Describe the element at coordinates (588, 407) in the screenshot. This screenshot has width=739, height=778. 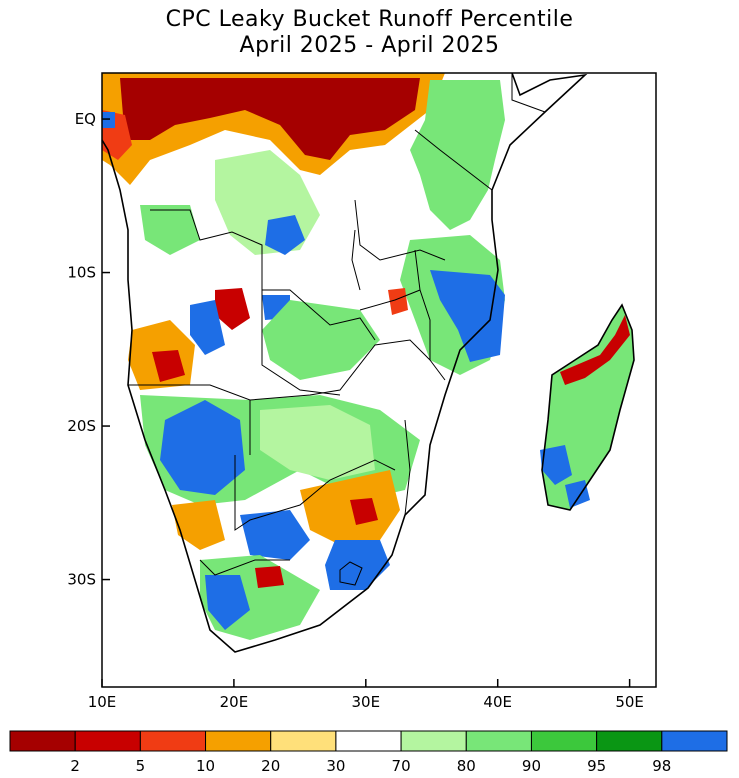
I see `madagascar-coastline` at that location.